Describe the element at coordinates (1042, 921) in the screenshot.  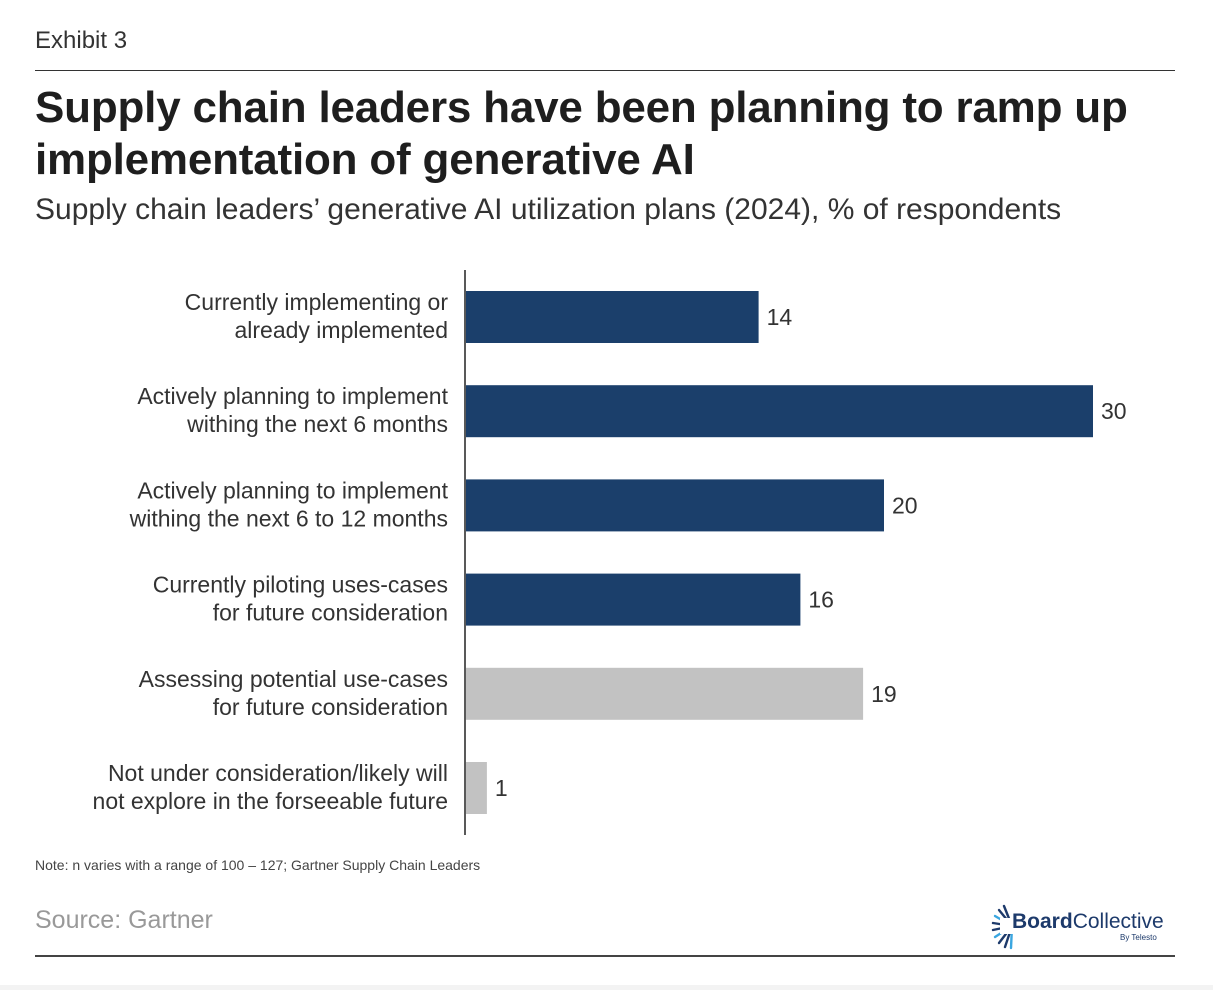
I see `logo-bold-text: Board` at that location.